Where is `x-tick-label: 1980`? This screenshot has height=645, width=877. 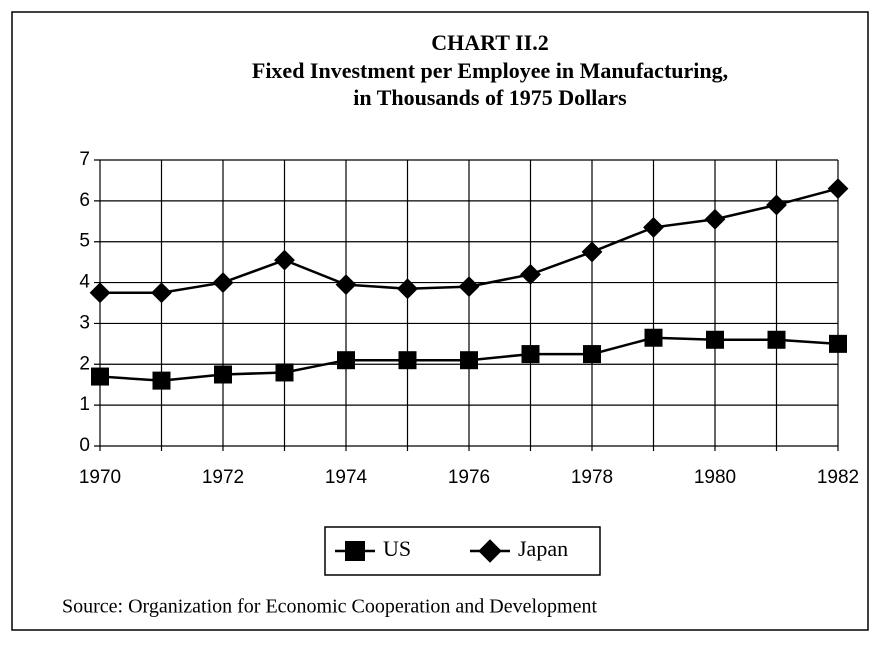 x-tick-label: 1980 is located at coordinates (715, 477).